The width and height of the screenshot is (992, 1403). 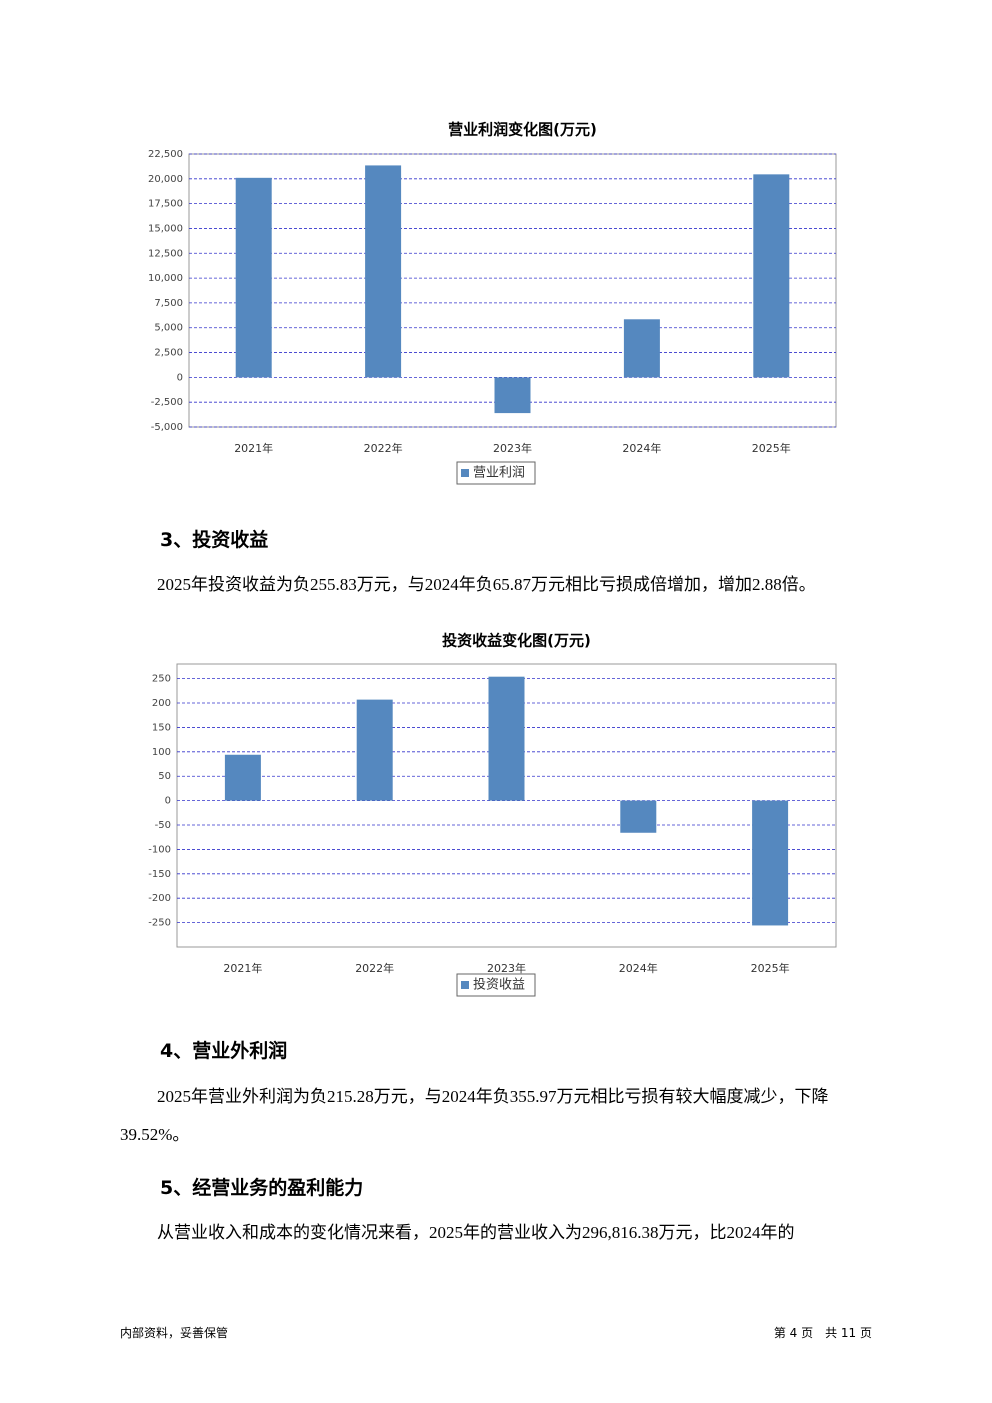 I want to click on chart-title: 投资收益变化图(万元), so click(x=516, y=641).